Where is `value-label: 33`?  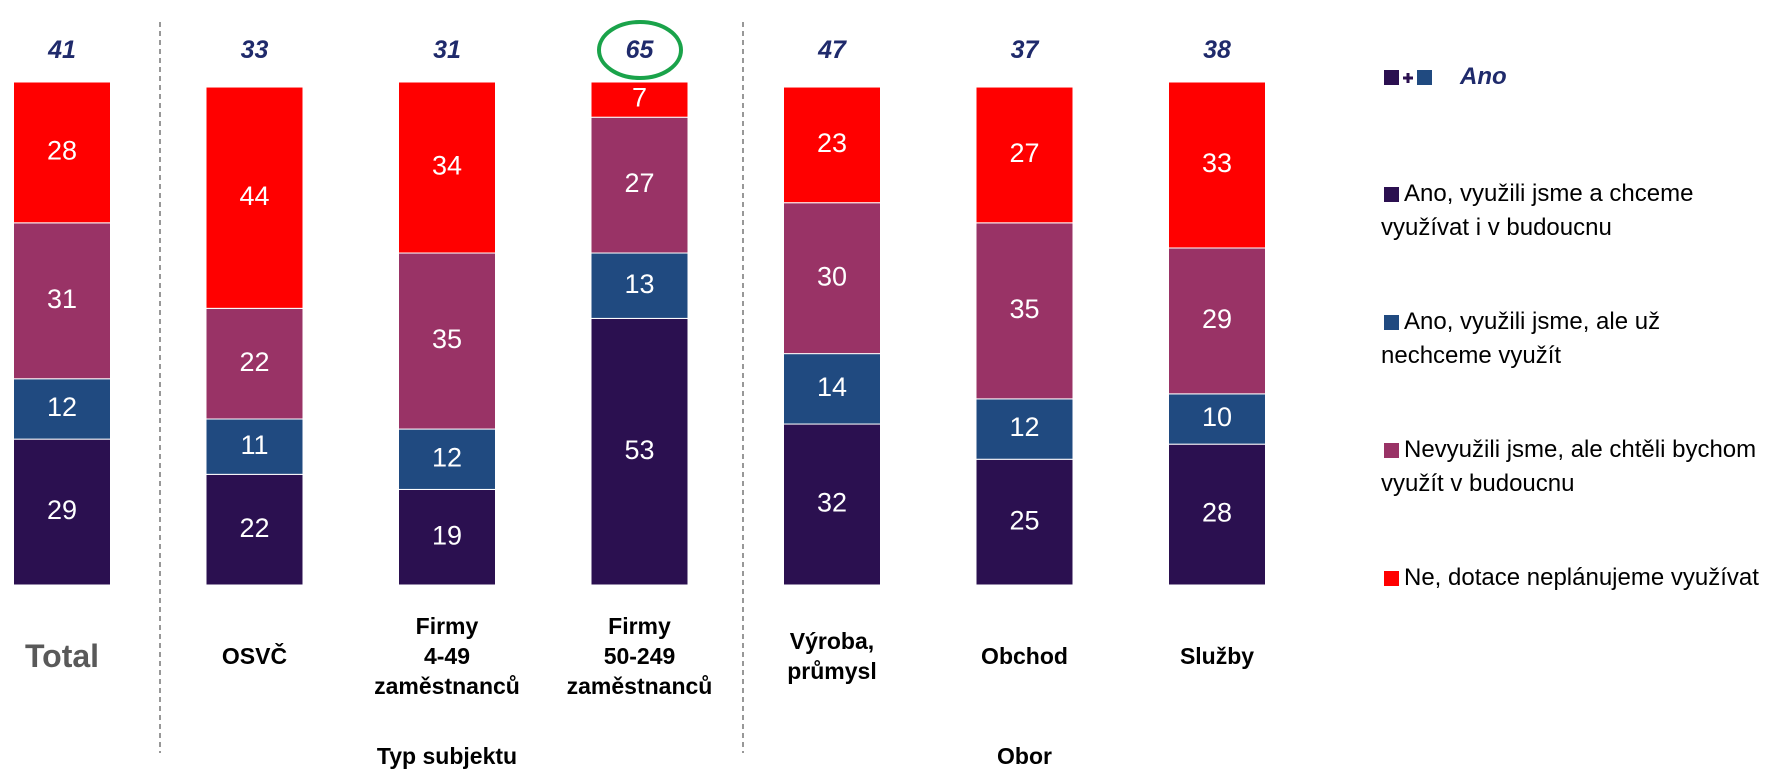
value-label: 33 is located at coordinates (1217, 163).